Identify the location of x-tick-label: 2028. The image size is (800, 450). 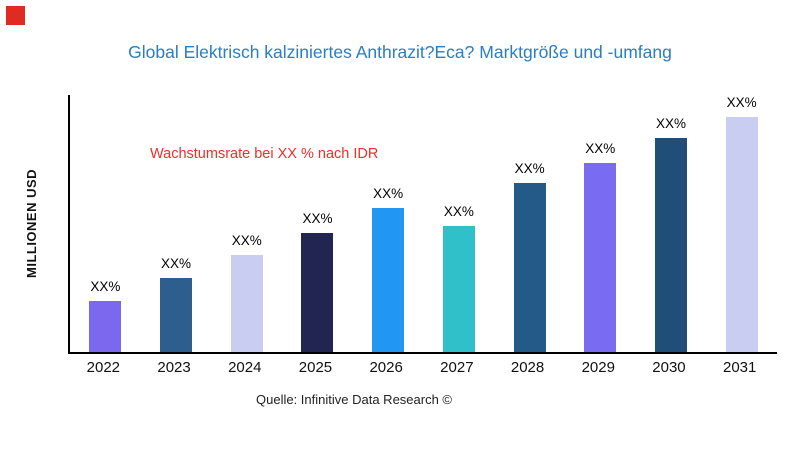
(527, 367).